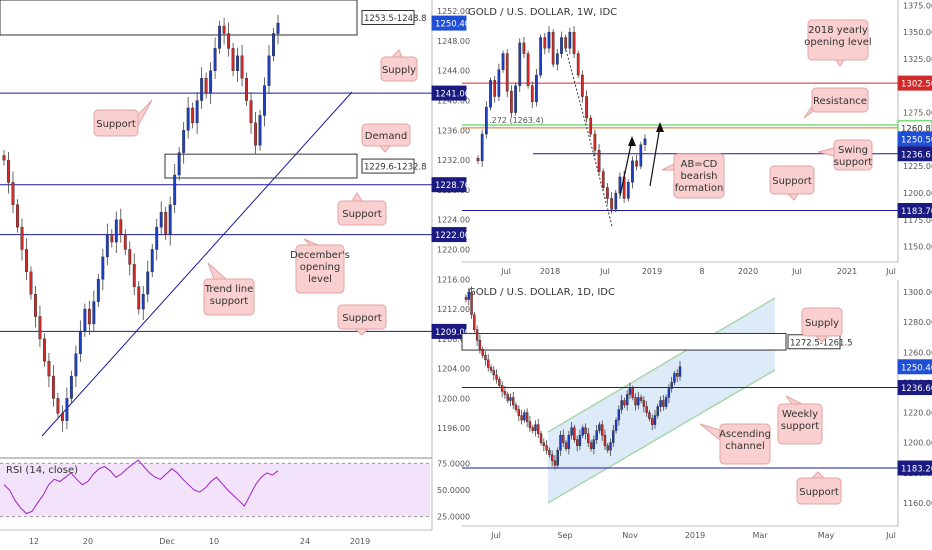  I want to click on d1-callout-pointer, so click(794, 400).